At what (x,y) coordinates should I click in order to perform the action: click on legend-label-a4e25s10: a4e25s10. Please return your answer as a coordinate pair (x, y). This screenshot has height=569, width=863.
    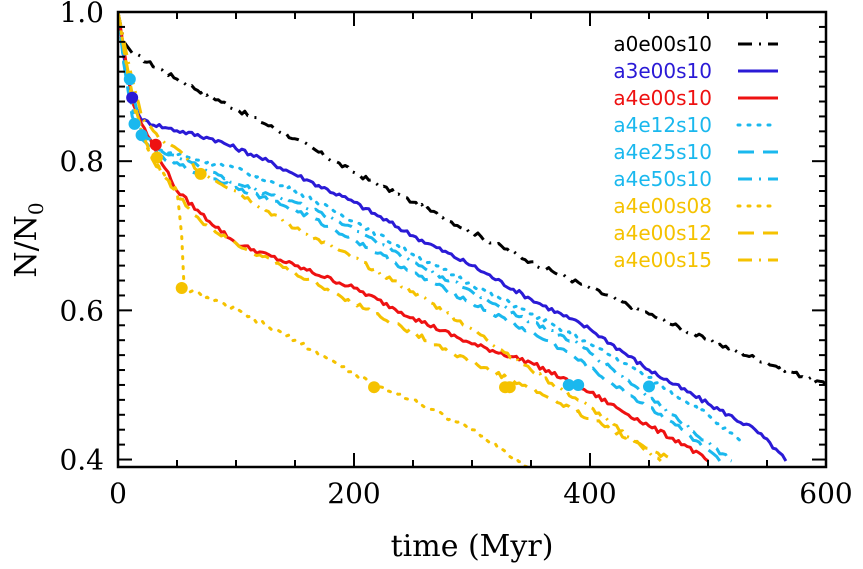
    Looking at the image, I should click on (662, 152).